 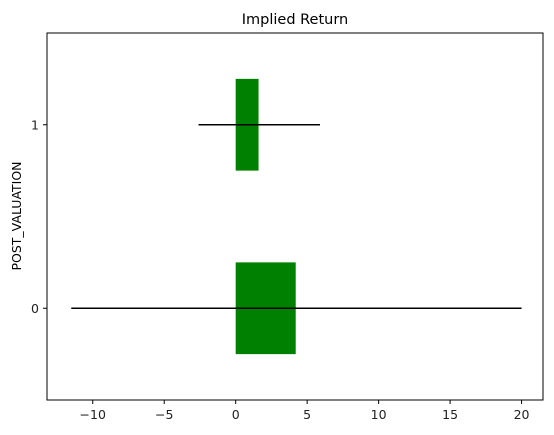 What do you see at coordinates (379, 414) in the screenshot?
I see `x-tick-label: 10` at bounding box center [379, 414].